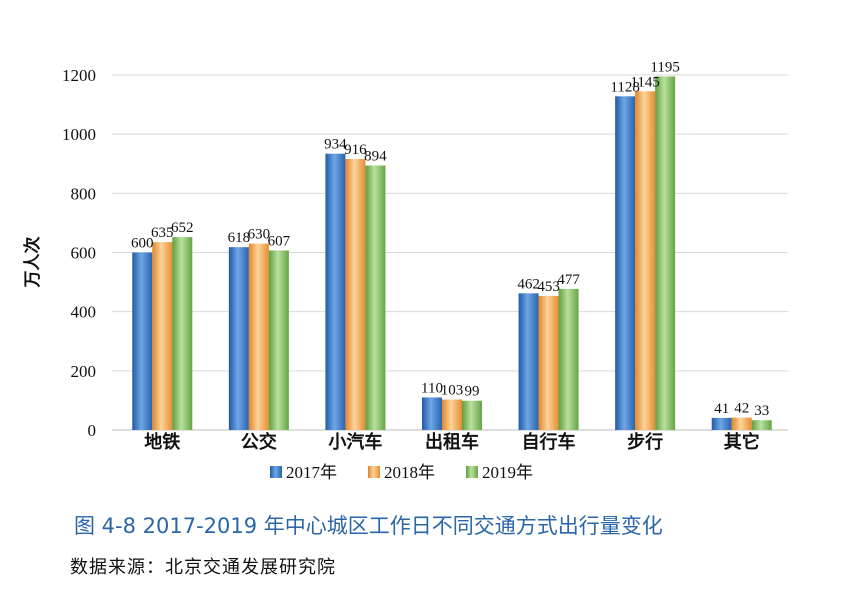  Describe the element at coordinates (182, 228) in the screenshot. I see `data-label: 652` at that location.